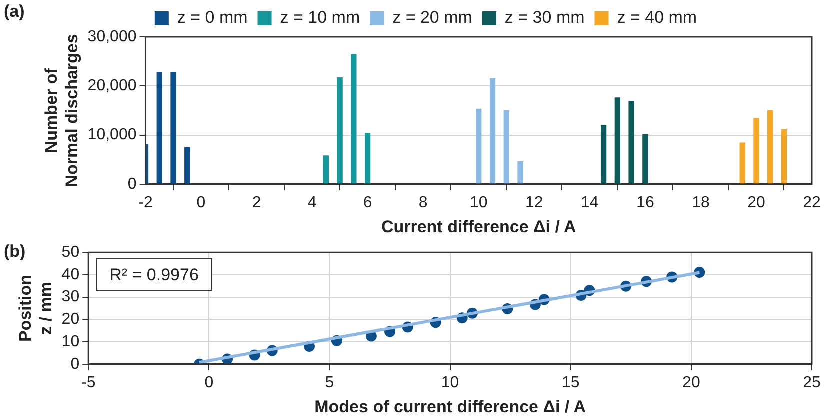 This screenshot has width=828, height=420. Describe the element at coordinates (478, 226) in the screenshot. I see `x-axis-title: Current difference Δi / A` at that location.